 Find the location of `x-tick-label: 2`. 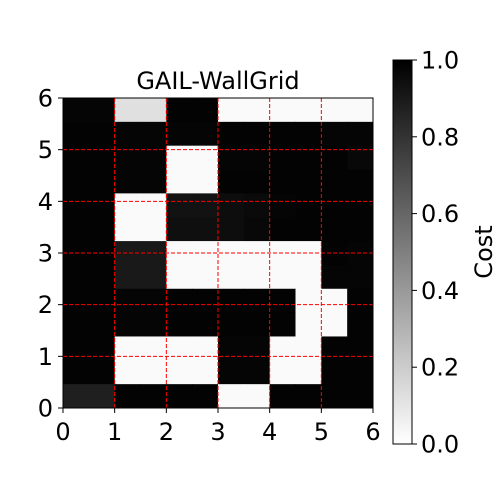

x-tick-label: 2 is located at coordinates (166, 432).